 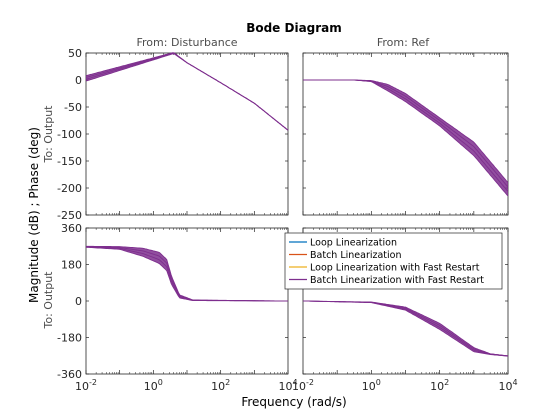 I want to click on y-axis-label: Magnitude (dB) ; Phase (deg), so click(x=34, y=215).